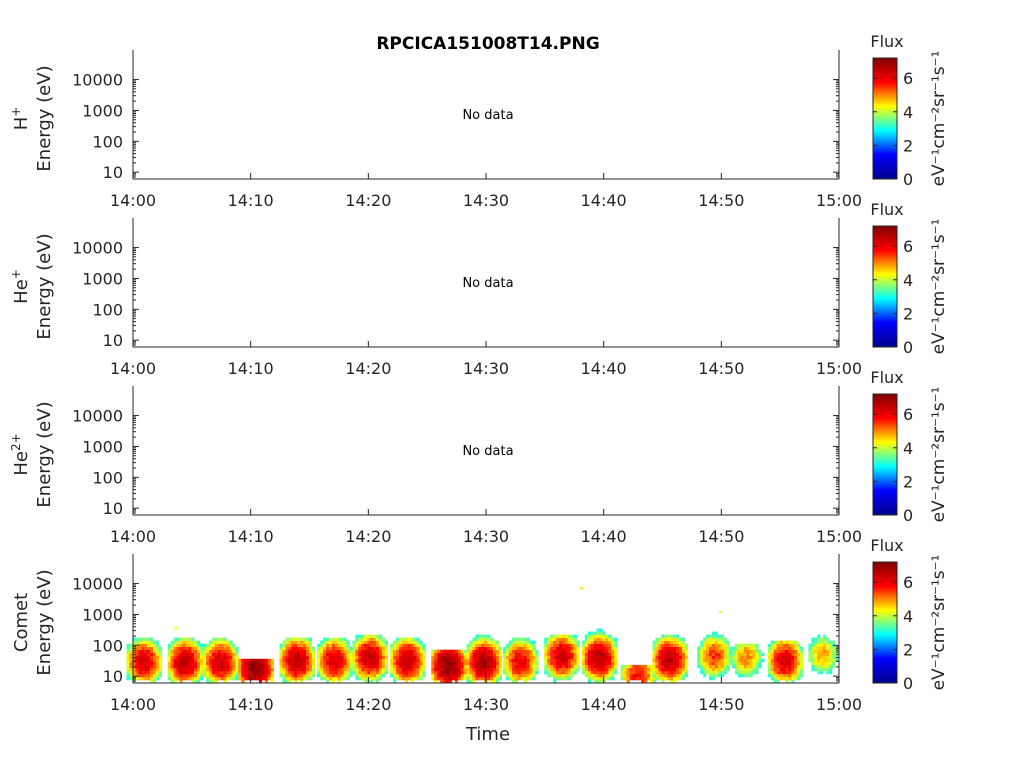 The image size is (1024, 768). Describe the element at coordinates (102, 614) in the screenshot. I see `y-tick-label: 1000` at that location.